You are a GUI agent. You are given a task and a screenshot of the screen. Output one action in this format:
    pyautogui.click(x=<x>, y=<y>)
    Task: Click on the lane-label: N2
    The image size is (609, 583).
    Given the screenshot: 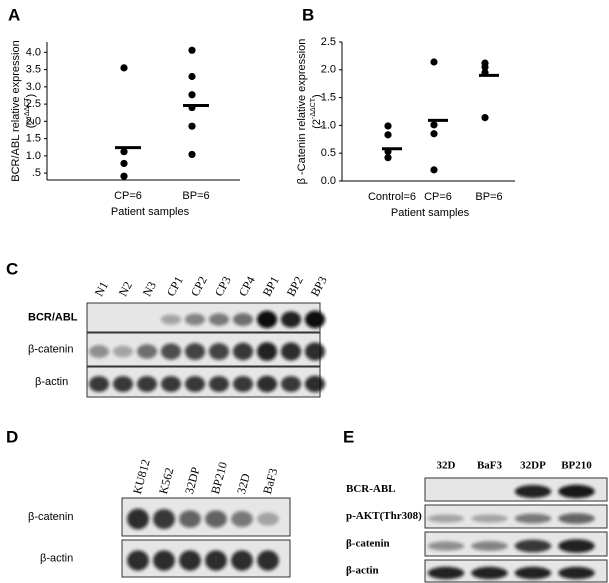 What is the action you would take?
    pyautogui.click(x=125, y=289)
    